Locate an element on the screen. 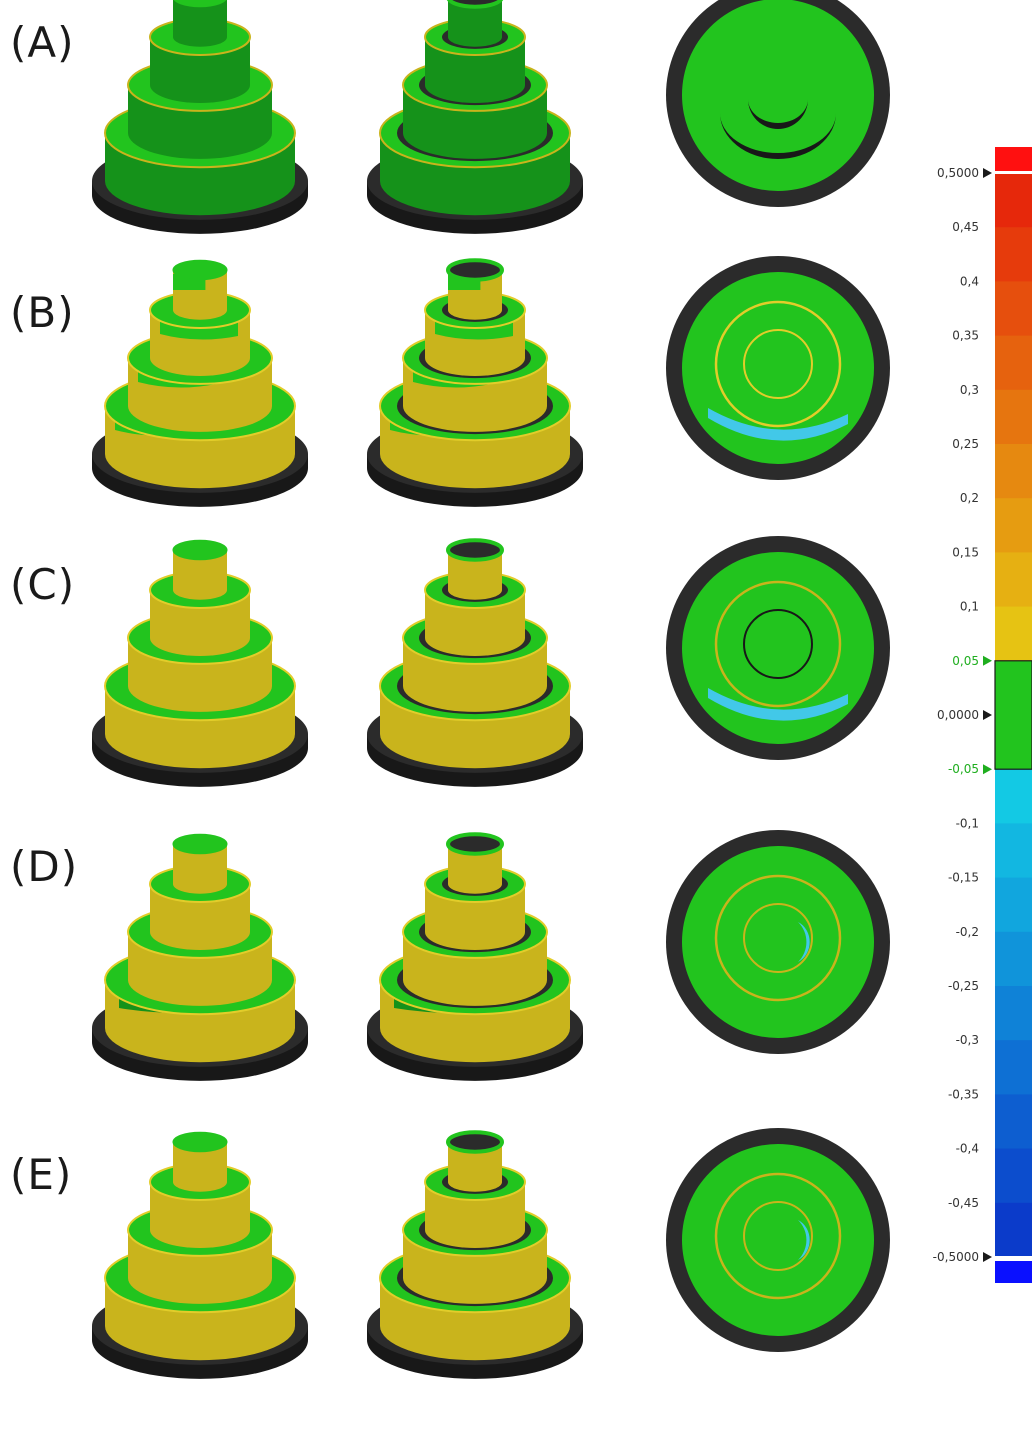 This screenshot has width=1032, height=1431. row-label-e: (E) is located at coordinates (41, 1174).